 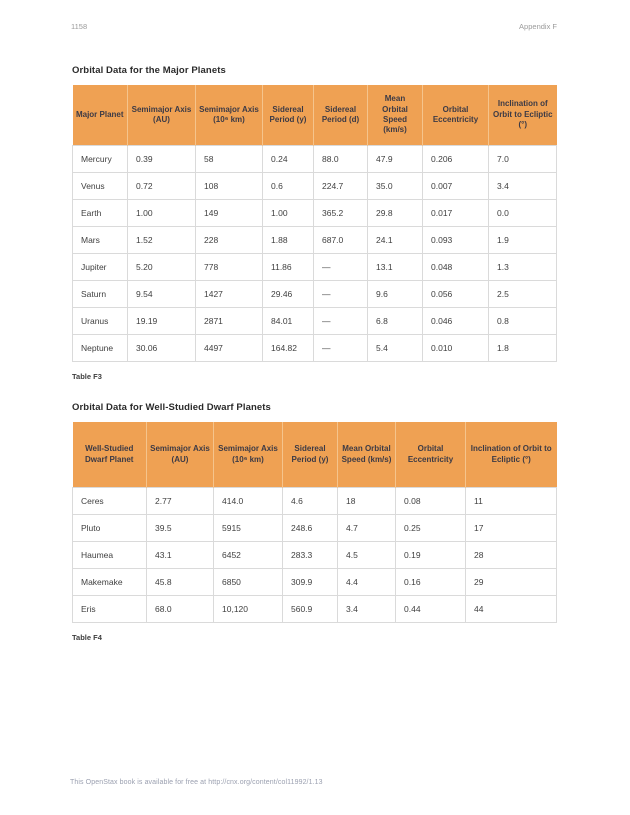 I want to click on major-planets-table-title: Orbital Data for the Major Planets, so click(x=149, y=70).